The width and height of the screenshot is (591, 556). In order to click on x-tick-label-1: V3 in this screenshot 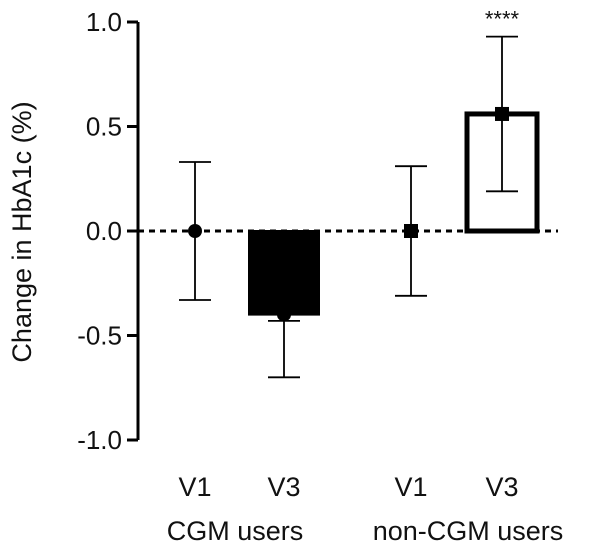, I will do `click(283, 487)`.